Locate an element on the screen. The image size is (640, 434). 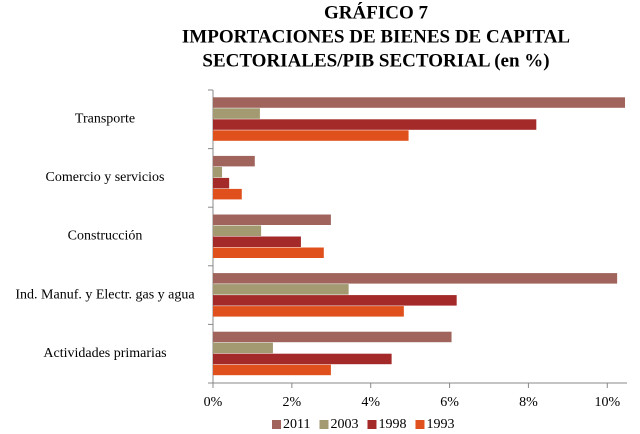
y-tick-label: Comercio y servicios is located at coordinates (105, 177).